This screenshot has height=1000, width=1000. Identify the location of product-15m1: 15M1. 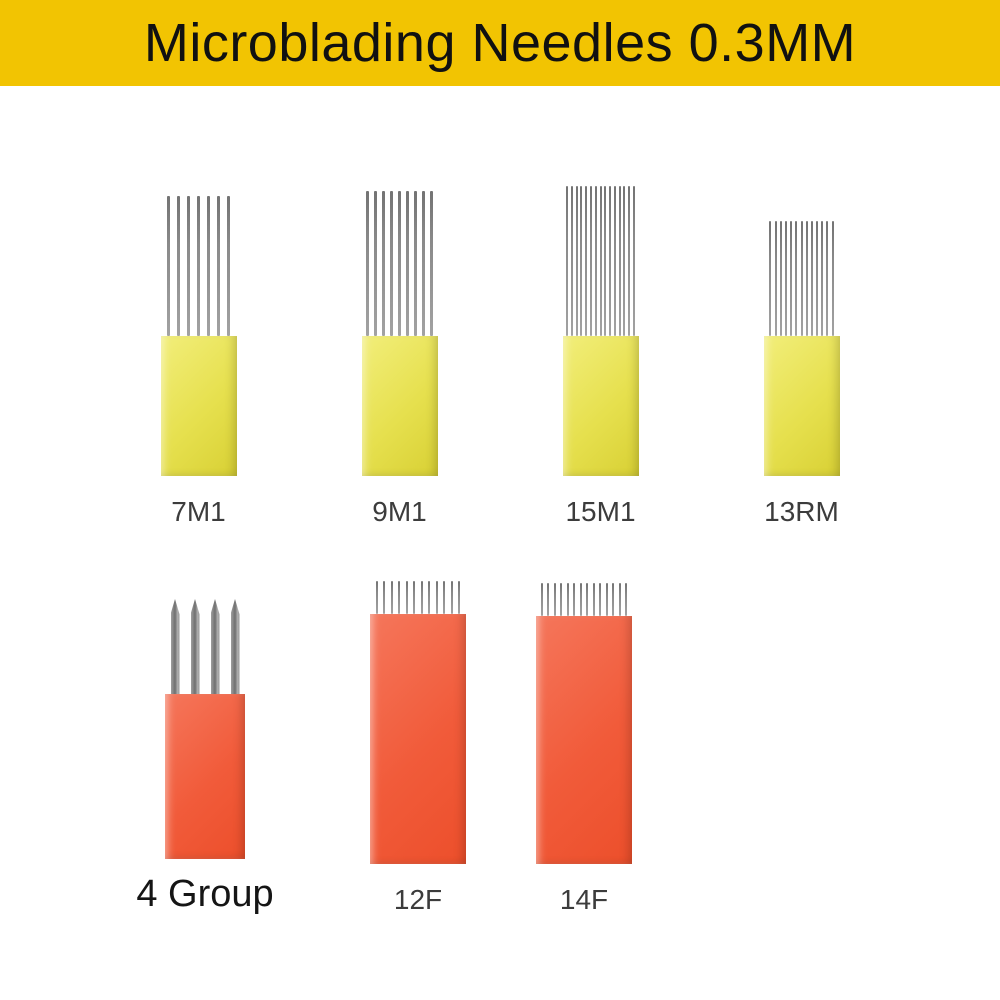
(600, 357).